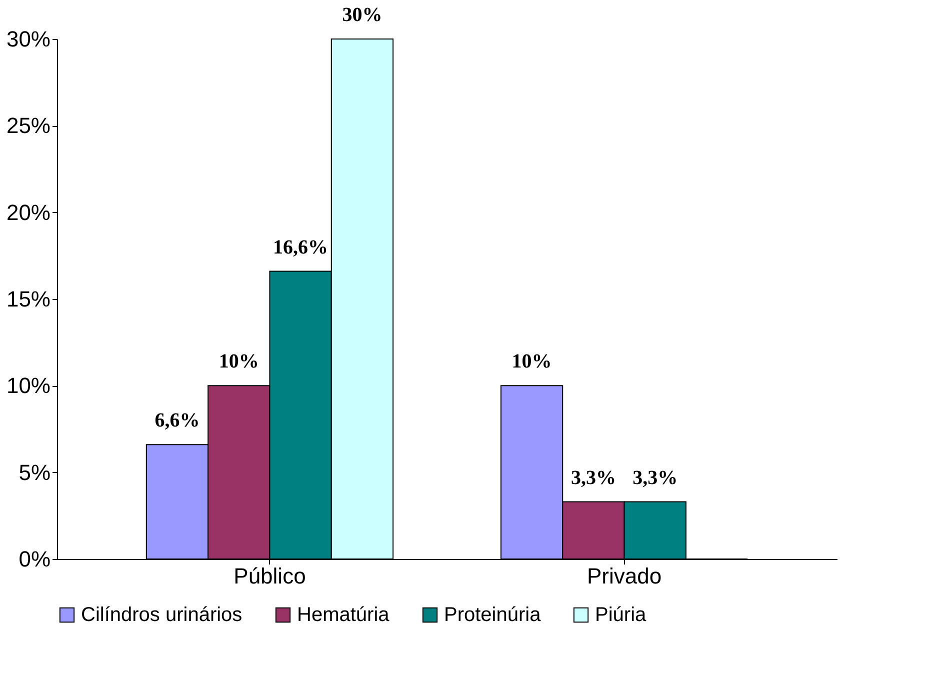 This screenshot has width=941, height=679. What do you see at coordinates (28, 125) in the screenshot?
I see `y-tick-label: 25%` at bounding box center [28, 125].